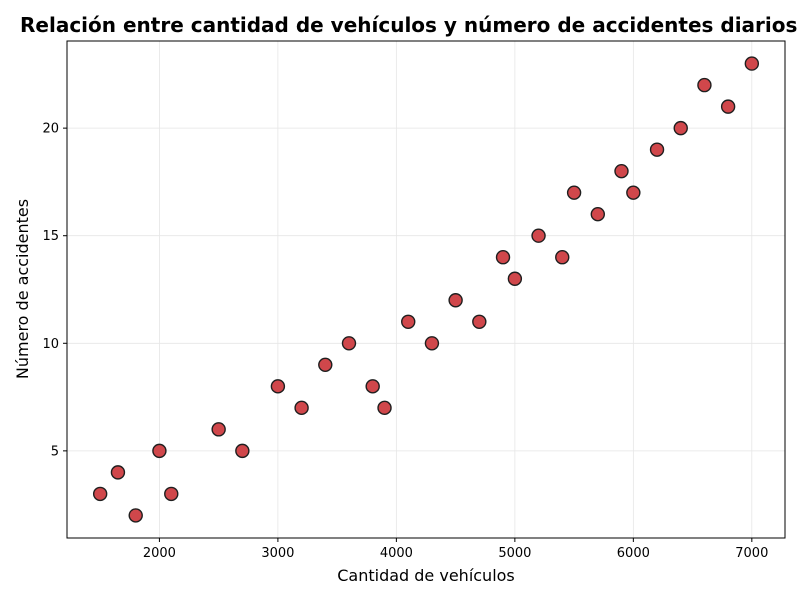 The image size is (800, 600). Describe the element at coordinates (55, 451) in the screenshot. I see `y-tick-label: 5` at that location.